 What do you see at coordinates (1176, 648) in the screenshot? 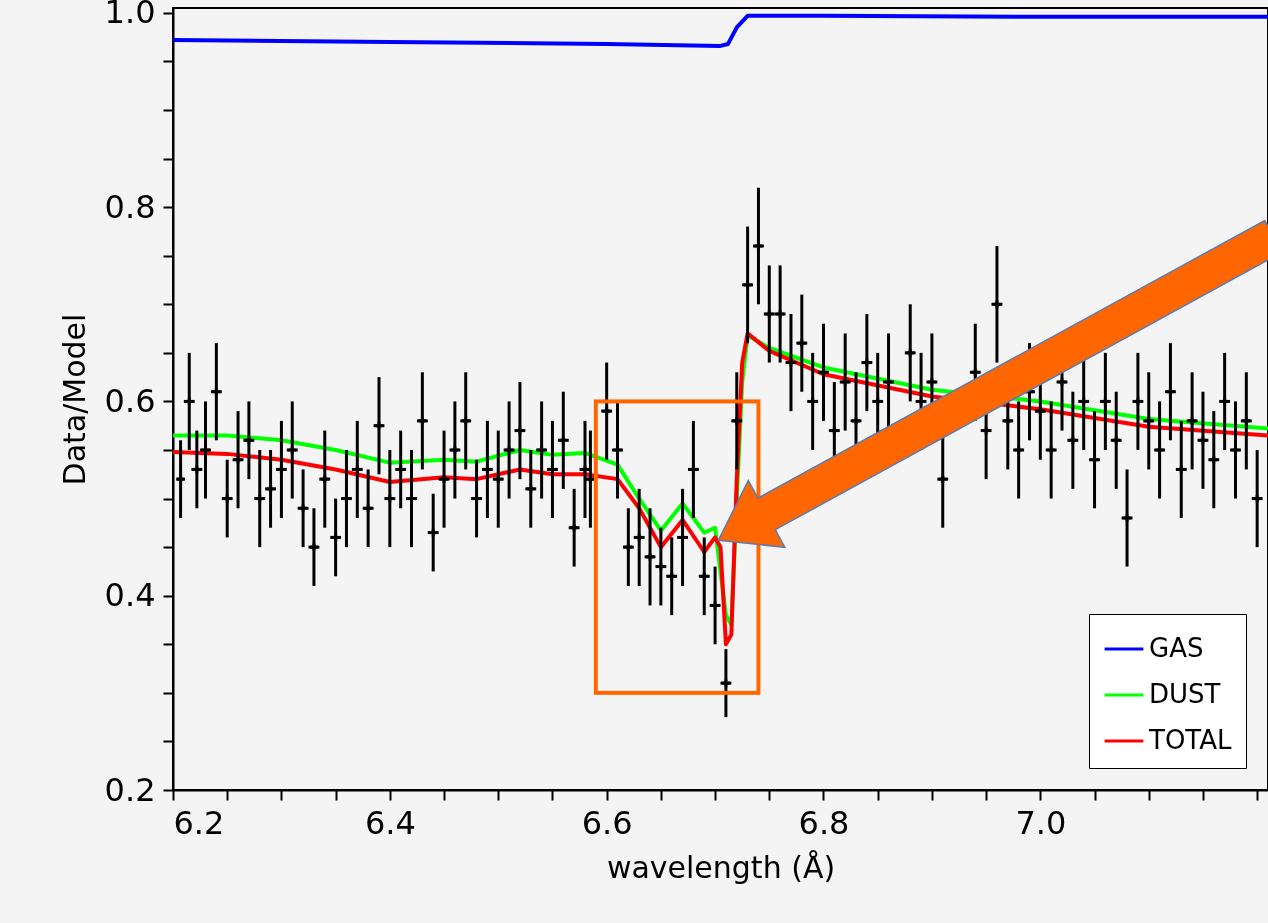
I see `legend-label: GAS` at bounding box center [1176, 648].